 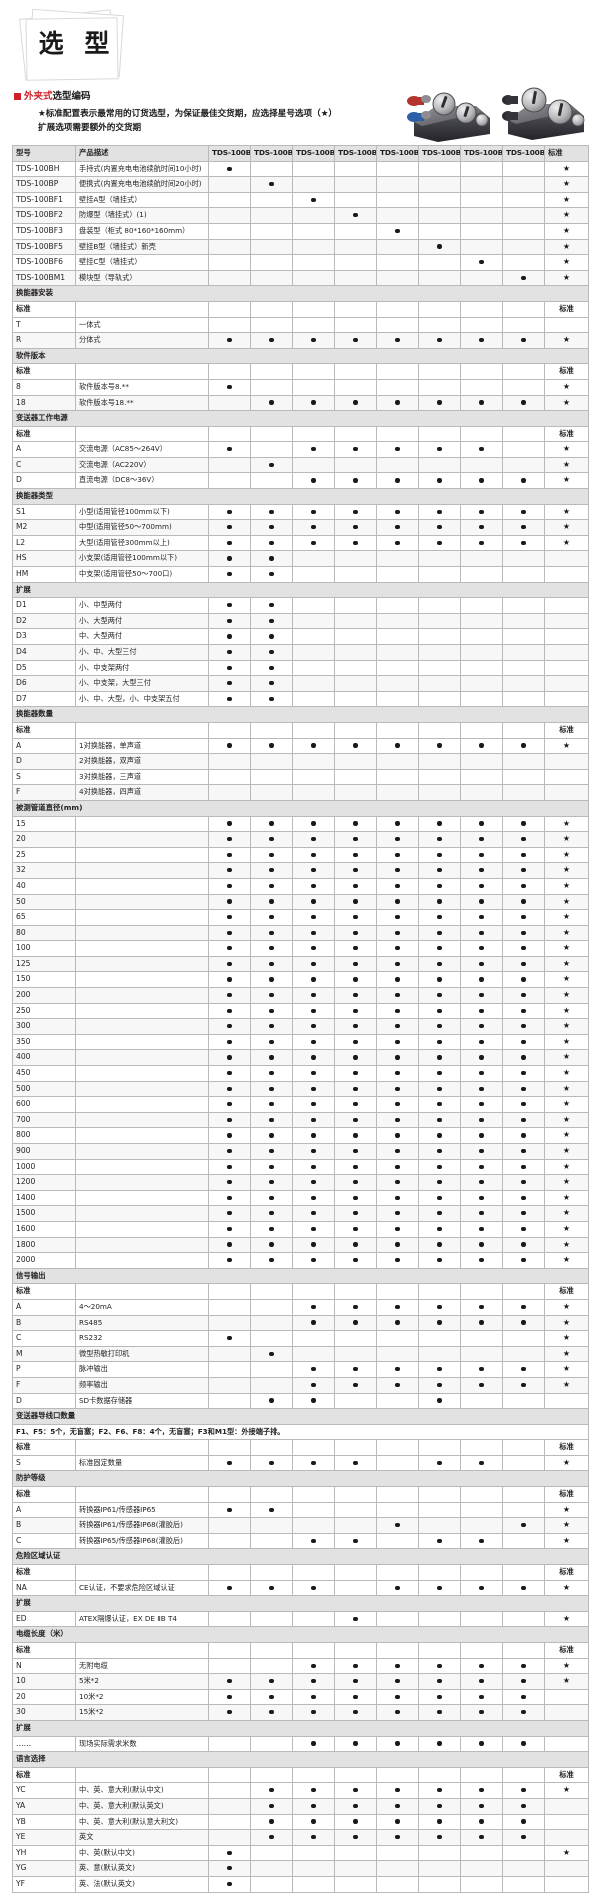 What do you see at coordinates (300, 1198) in the screenshot?
I see `table-row: 1400 ★` at bounding box center [300, 1198].